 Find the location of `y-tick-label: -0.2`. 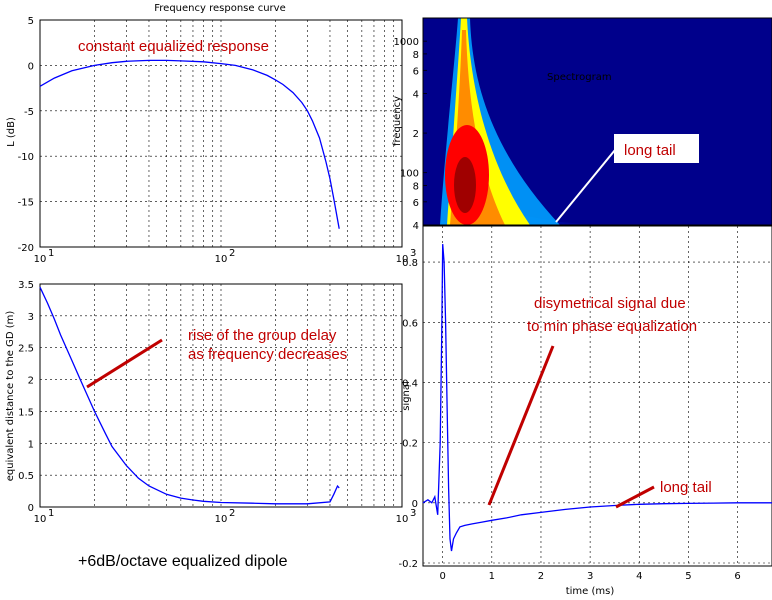

y-tick-label: -0.2 is located at coordinates (408, 564).